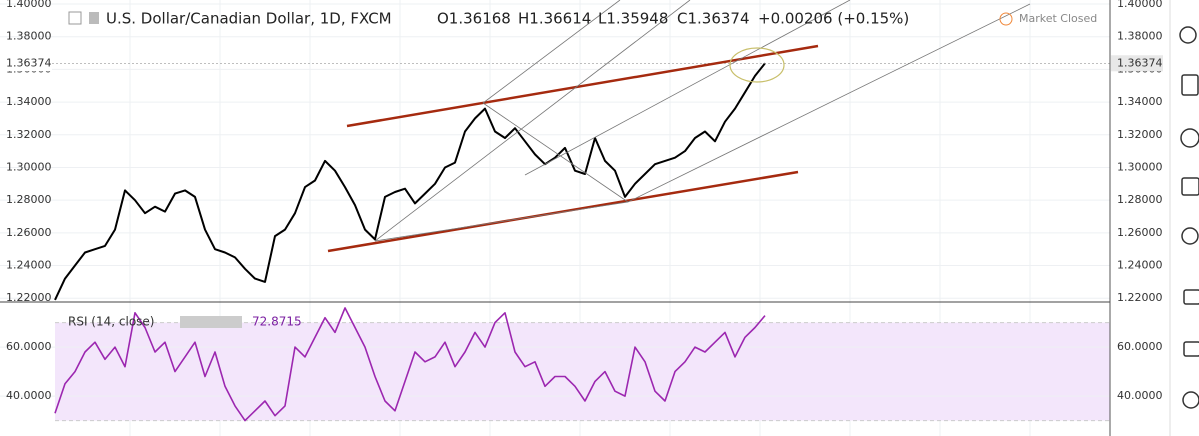 The image size is (1199, 436). I want to click on y-tick-label: 1.34000, so click(1140, 101).